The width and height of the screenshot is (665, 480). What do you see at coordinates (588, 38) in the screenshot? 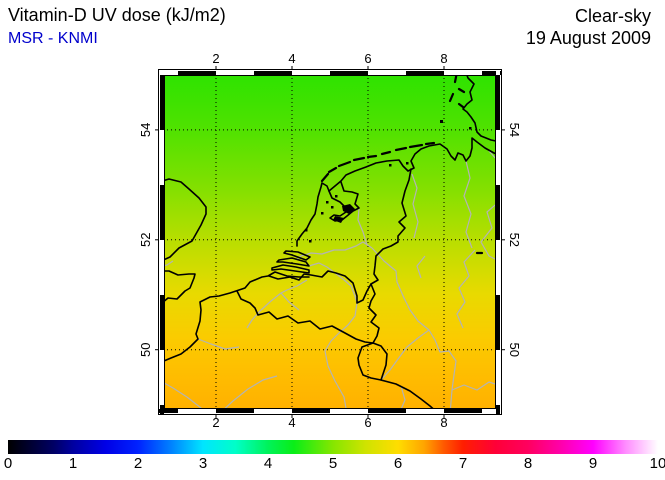
I see `date-label: 19 August 2009` at bounding box center [588, 38].